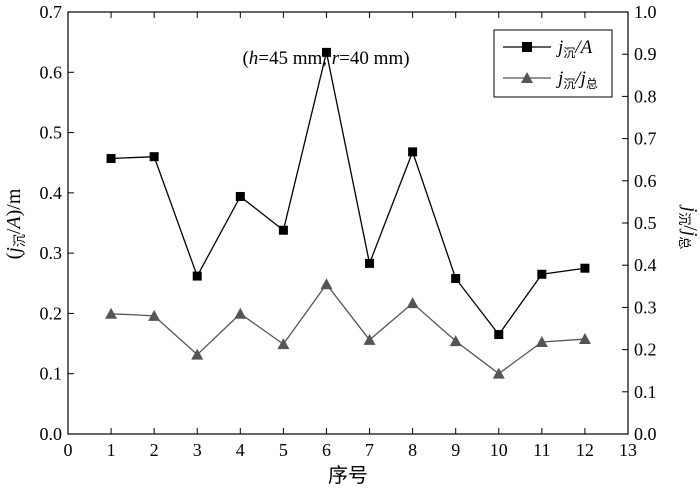 Image resolution: width=700 pixels, height=489 pixels. I want to click on y-right-tick-label: 1.0, so click(645, 12).